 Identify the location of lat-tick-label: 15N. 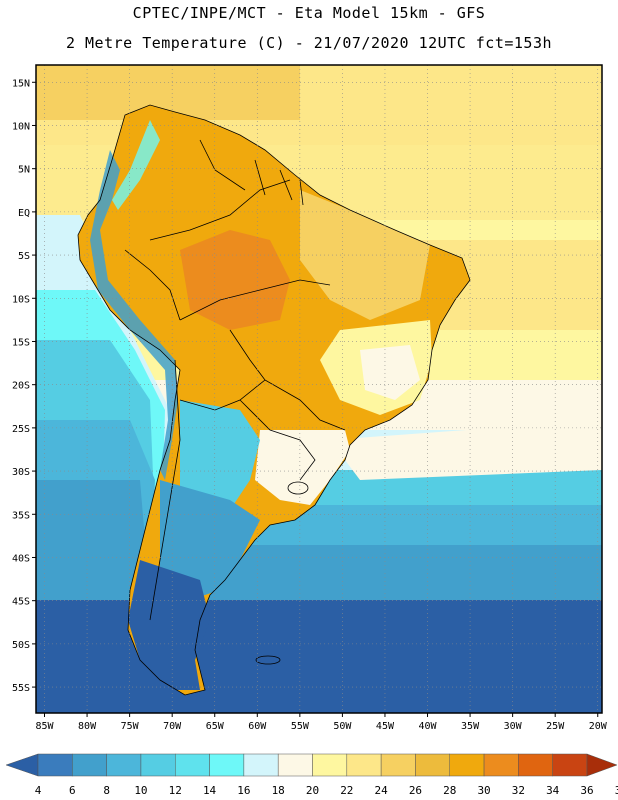
(21, 83).